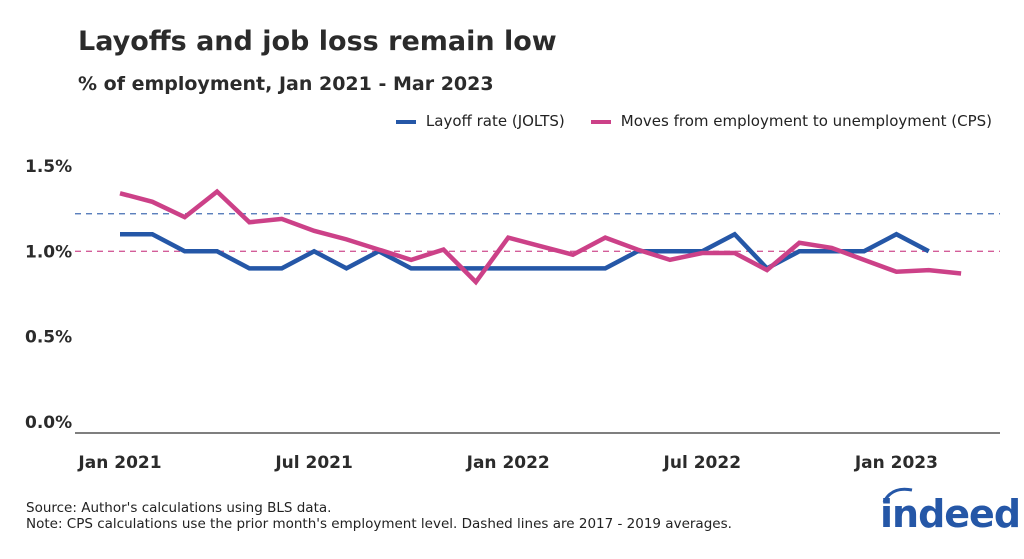 The height and width of the screenshot is (559, 1024). Describe the element at coordinates (702, 463) in the screenshot. I see `x-tick-label: Jul 2022` at that location.